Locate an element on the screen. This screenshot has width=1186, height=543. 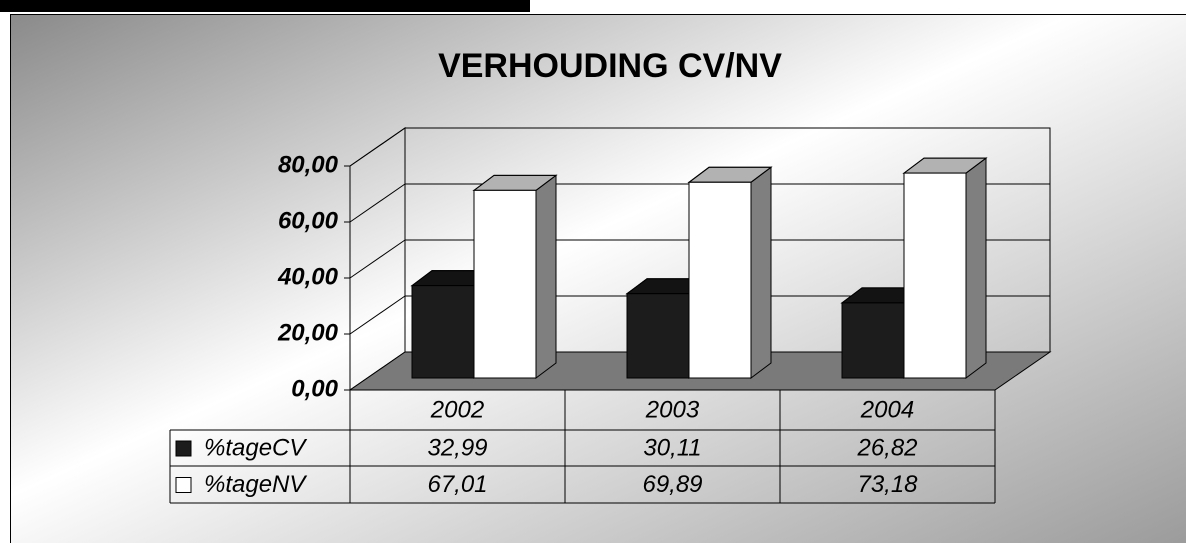
chart-title: VERHOUDING CV/NV is located at coordinates (610, 66).